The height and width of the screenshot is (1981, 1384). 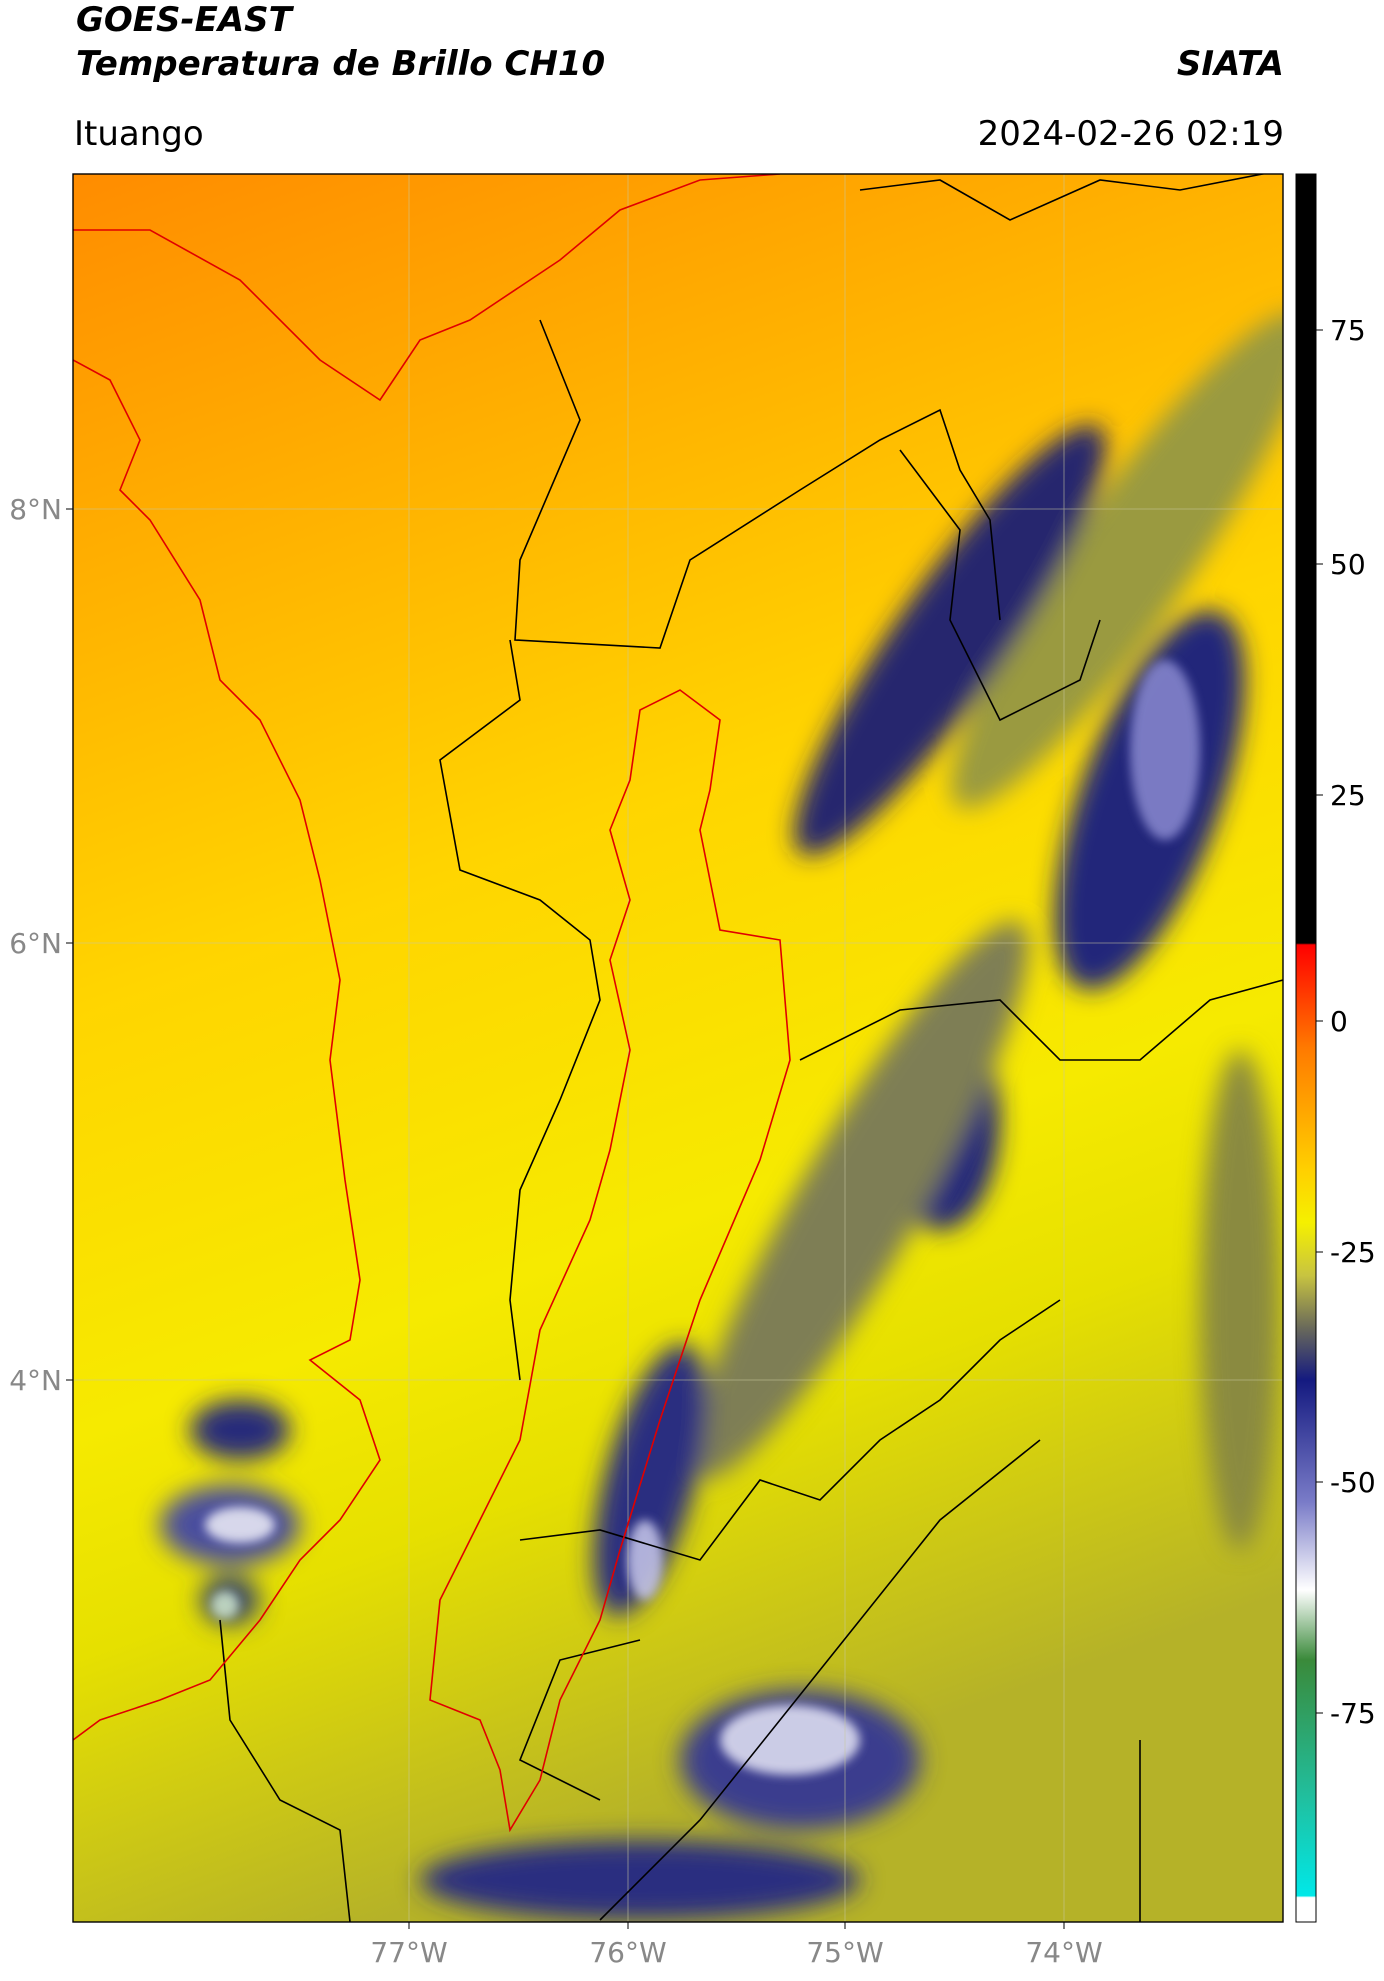 What do you see at coordinates (1353, 1482) in the screenshot?
I see `colorbar-label: -50` at bounding box center [1353, 1482].